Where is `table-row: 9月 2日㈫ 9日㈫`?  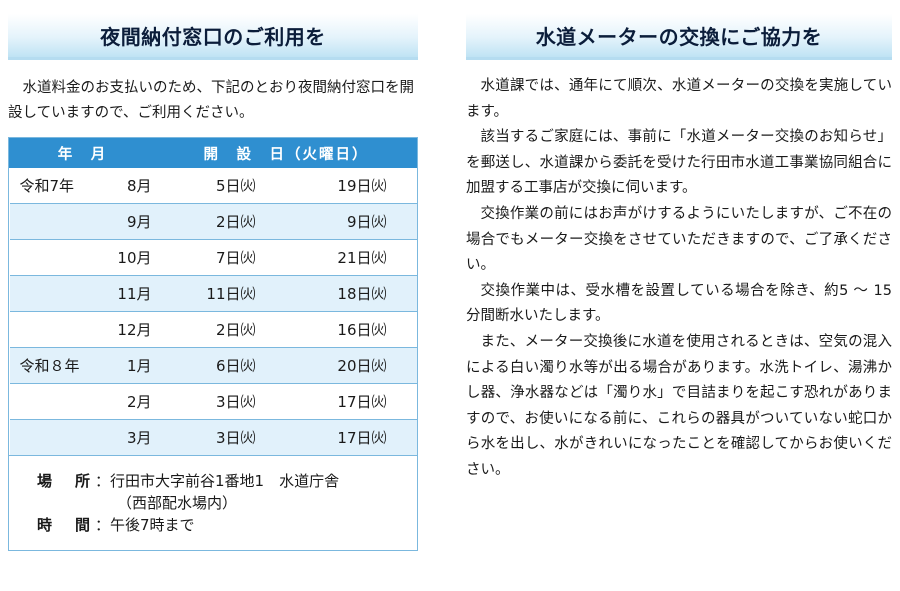
table-row: 9月 2日㈫ 9日㈫ is located at coordinates (213, 221).